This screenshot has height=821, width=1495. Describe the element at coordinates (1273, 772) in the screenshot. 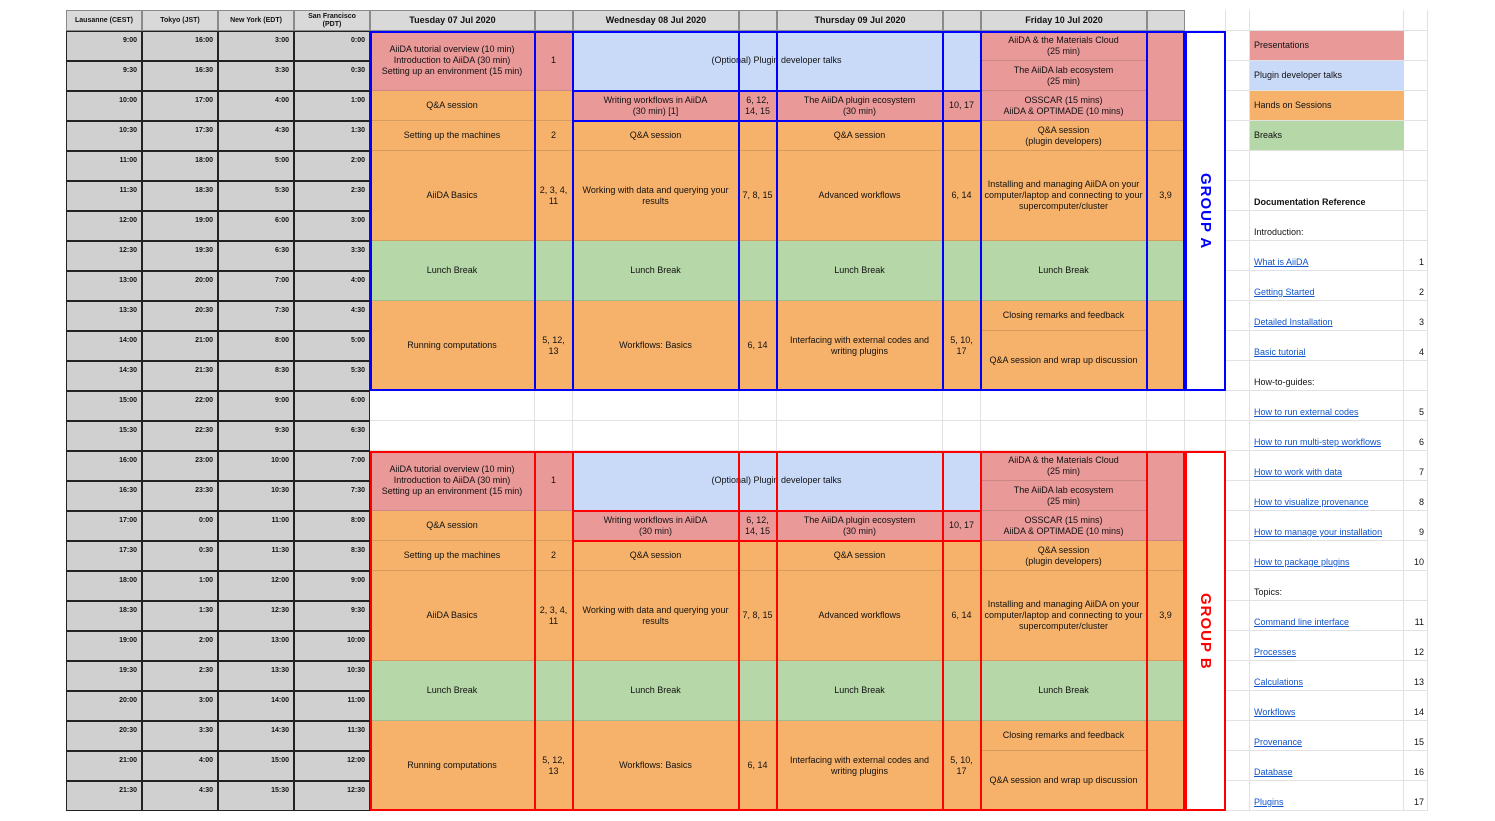

I see `doc-link: Database` at that location.